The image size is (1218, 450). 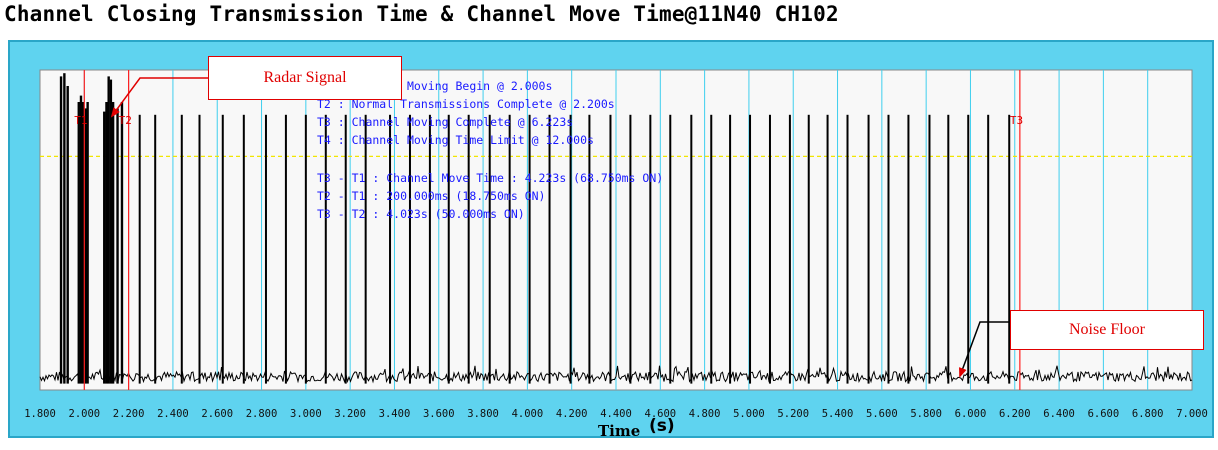 What do you see at coordinates (129, 414) in the screenshot?
I see `x-tick-label: 2.200` at bounding box center [129, 414].